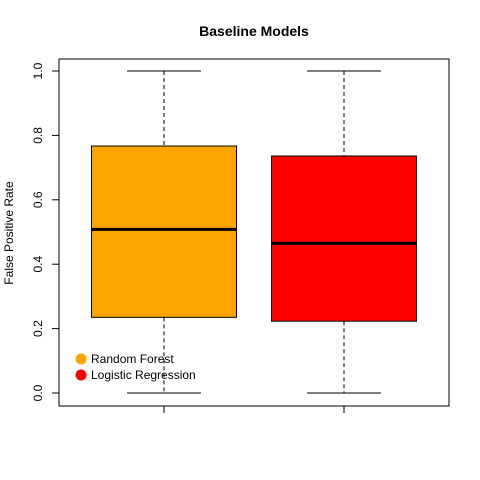  Describe the element at coordinates (45, 231) in the screenshot. I see `y-axis: 0.0 0.2 0.4 0.6 0.8 1.0` at that location.